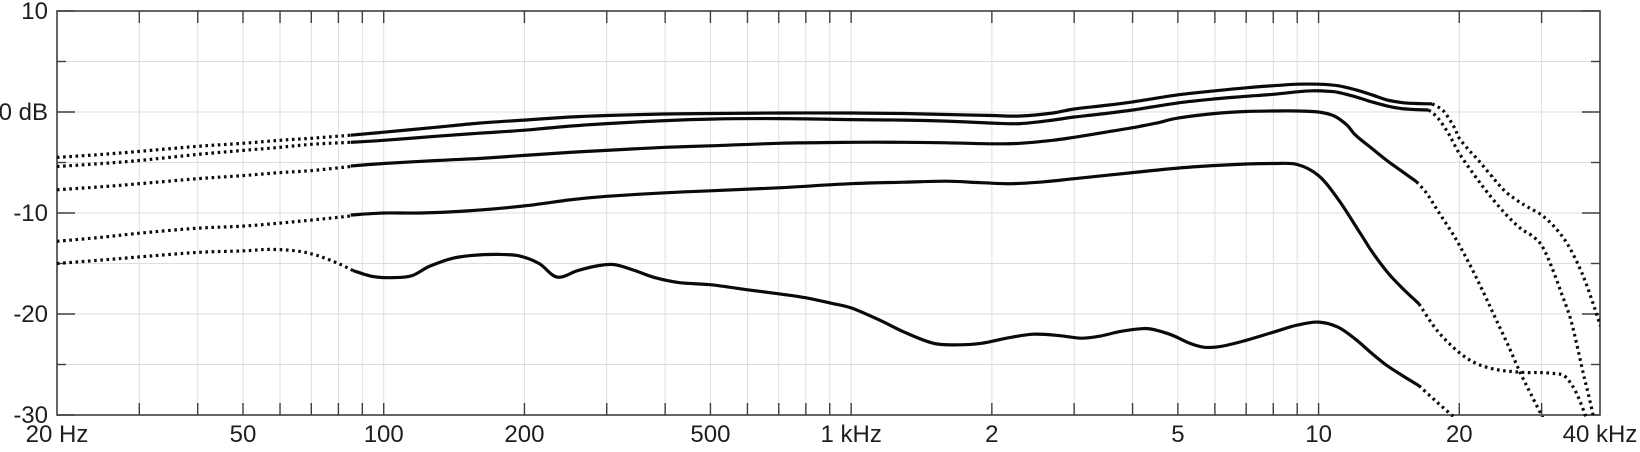  Describe the element at coordinates (850, 434) in the screenshot. I see `x-tick-label: 1 kHz` at that location.